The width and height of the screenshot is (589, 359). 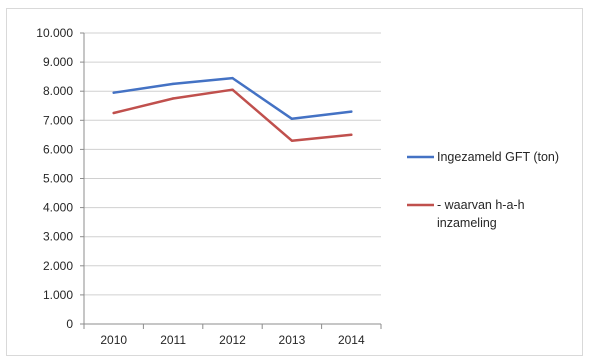 I want to click on x-axis-tick-labels: 2010 2011 2012 2013 2014, so click(x=232, y=340).